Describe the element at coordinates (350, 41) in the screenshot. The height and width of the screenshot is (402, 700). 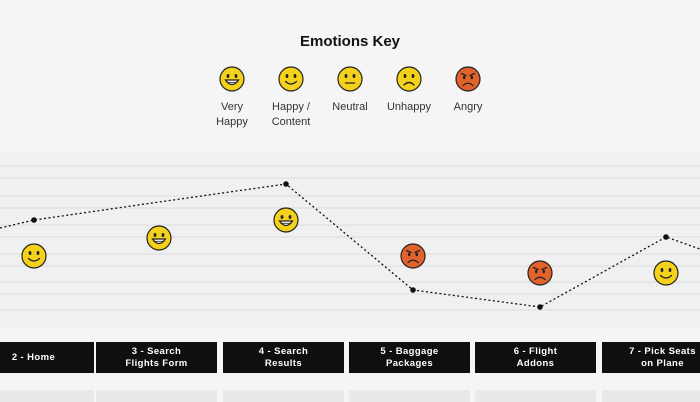
I see `emotions-key-title: Emotions Key` at that location.